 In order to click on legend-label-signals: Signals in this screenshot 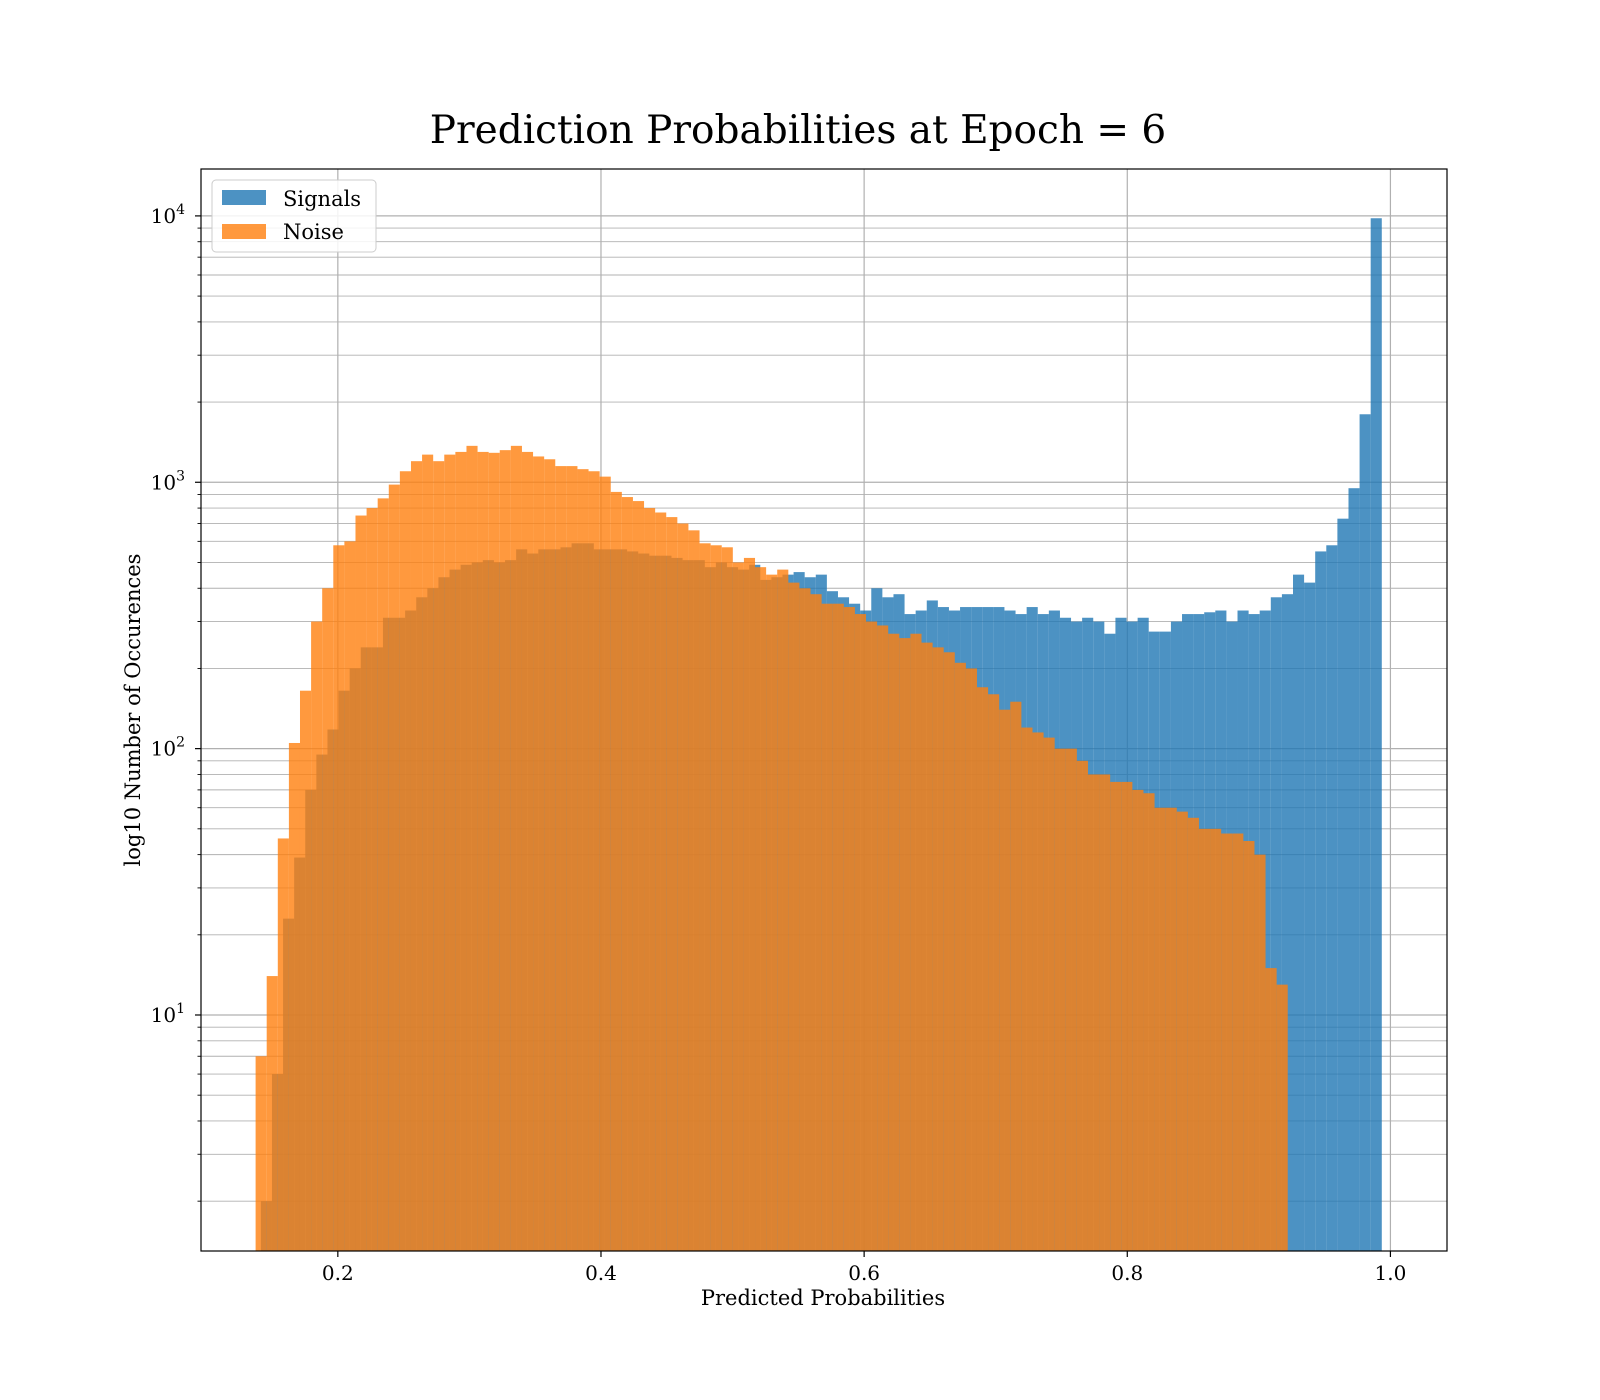, I will do `click(322, 199)`.